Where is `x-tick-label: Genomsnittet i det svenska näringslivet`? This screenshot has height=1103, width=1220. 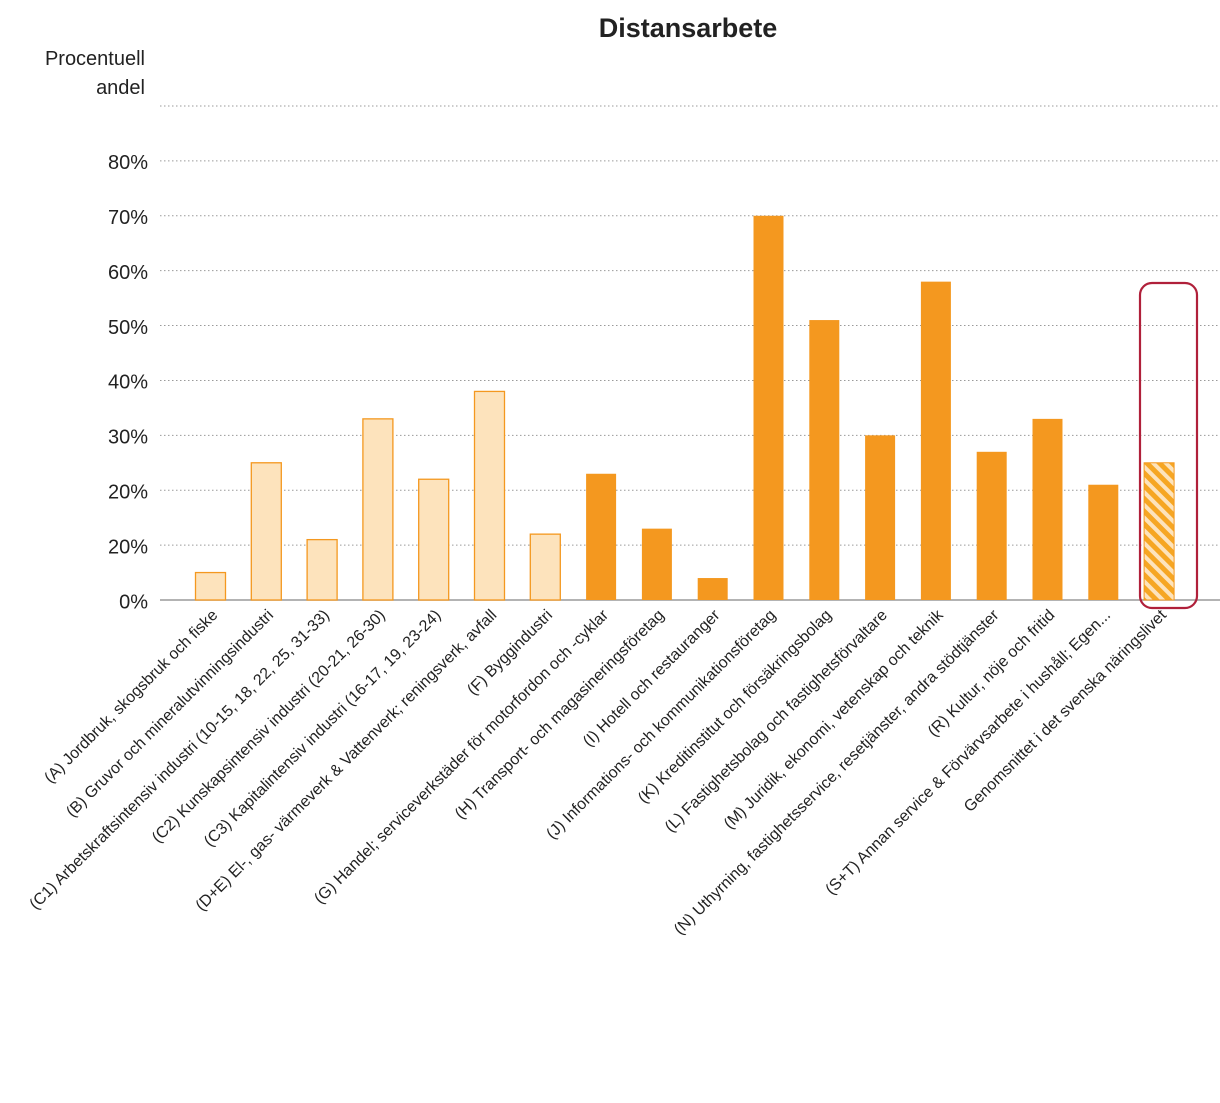
x-tick-label: Genomsnittet i det svenska näringslivet is located at coordinates (1065, 710).